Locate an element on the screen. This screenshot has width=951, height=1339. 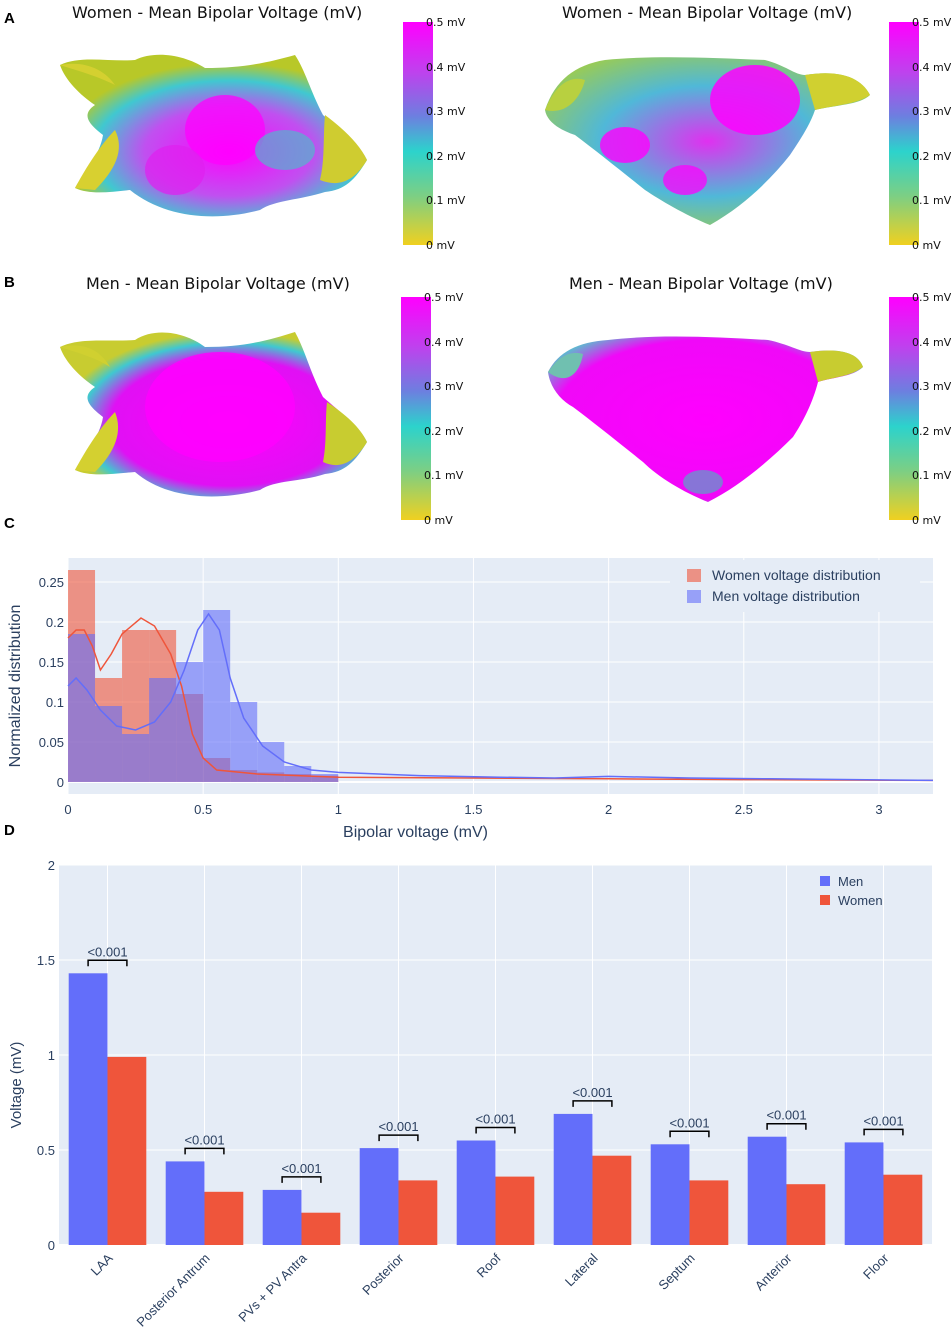
panel-letter-a: A is located at coordinates (9, 18).